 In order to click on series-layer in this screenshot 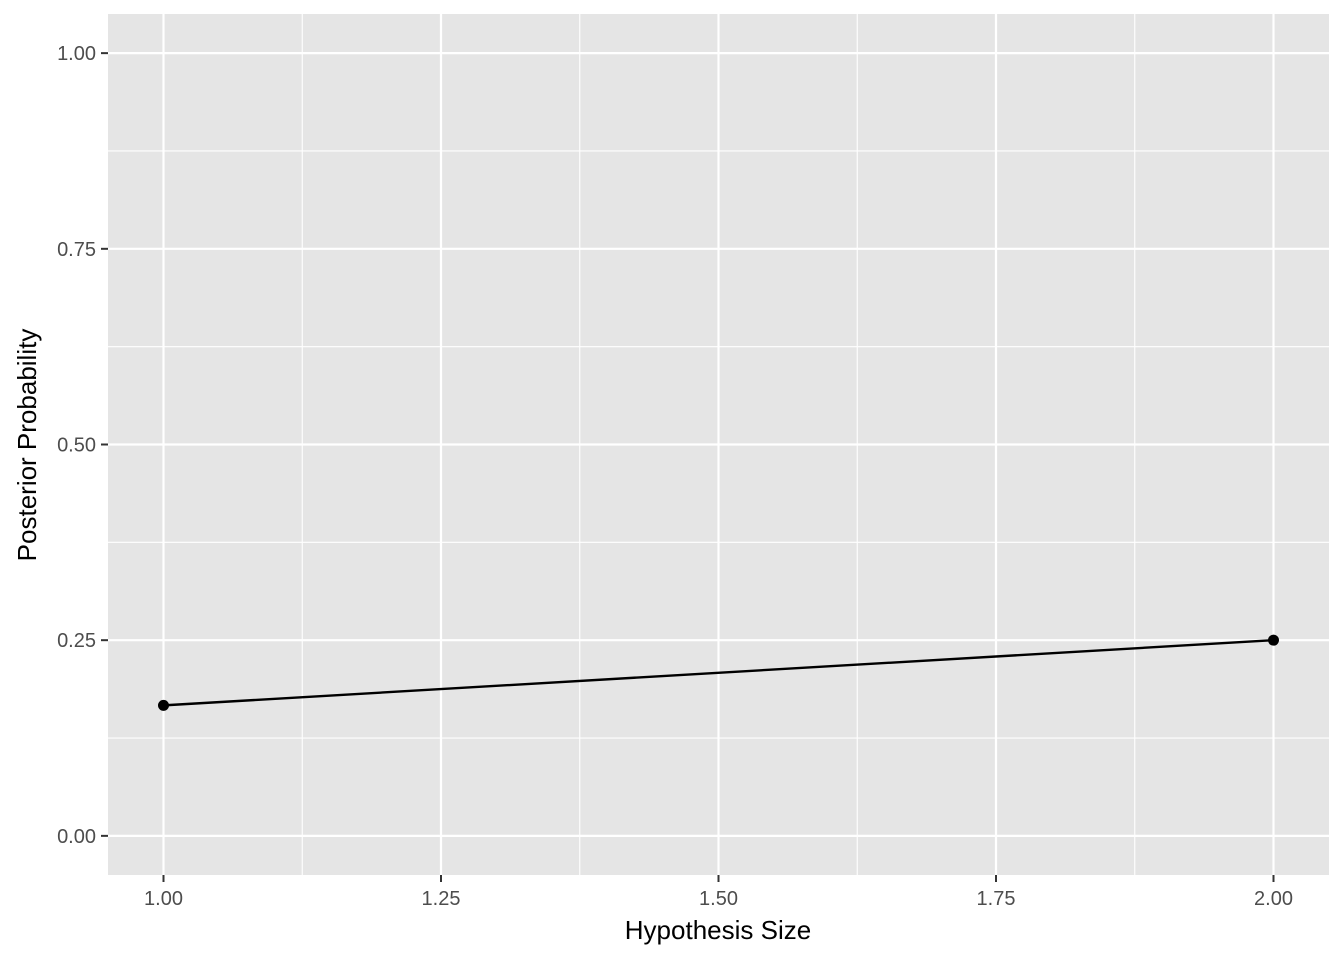, I will do `click(718, 672)`.